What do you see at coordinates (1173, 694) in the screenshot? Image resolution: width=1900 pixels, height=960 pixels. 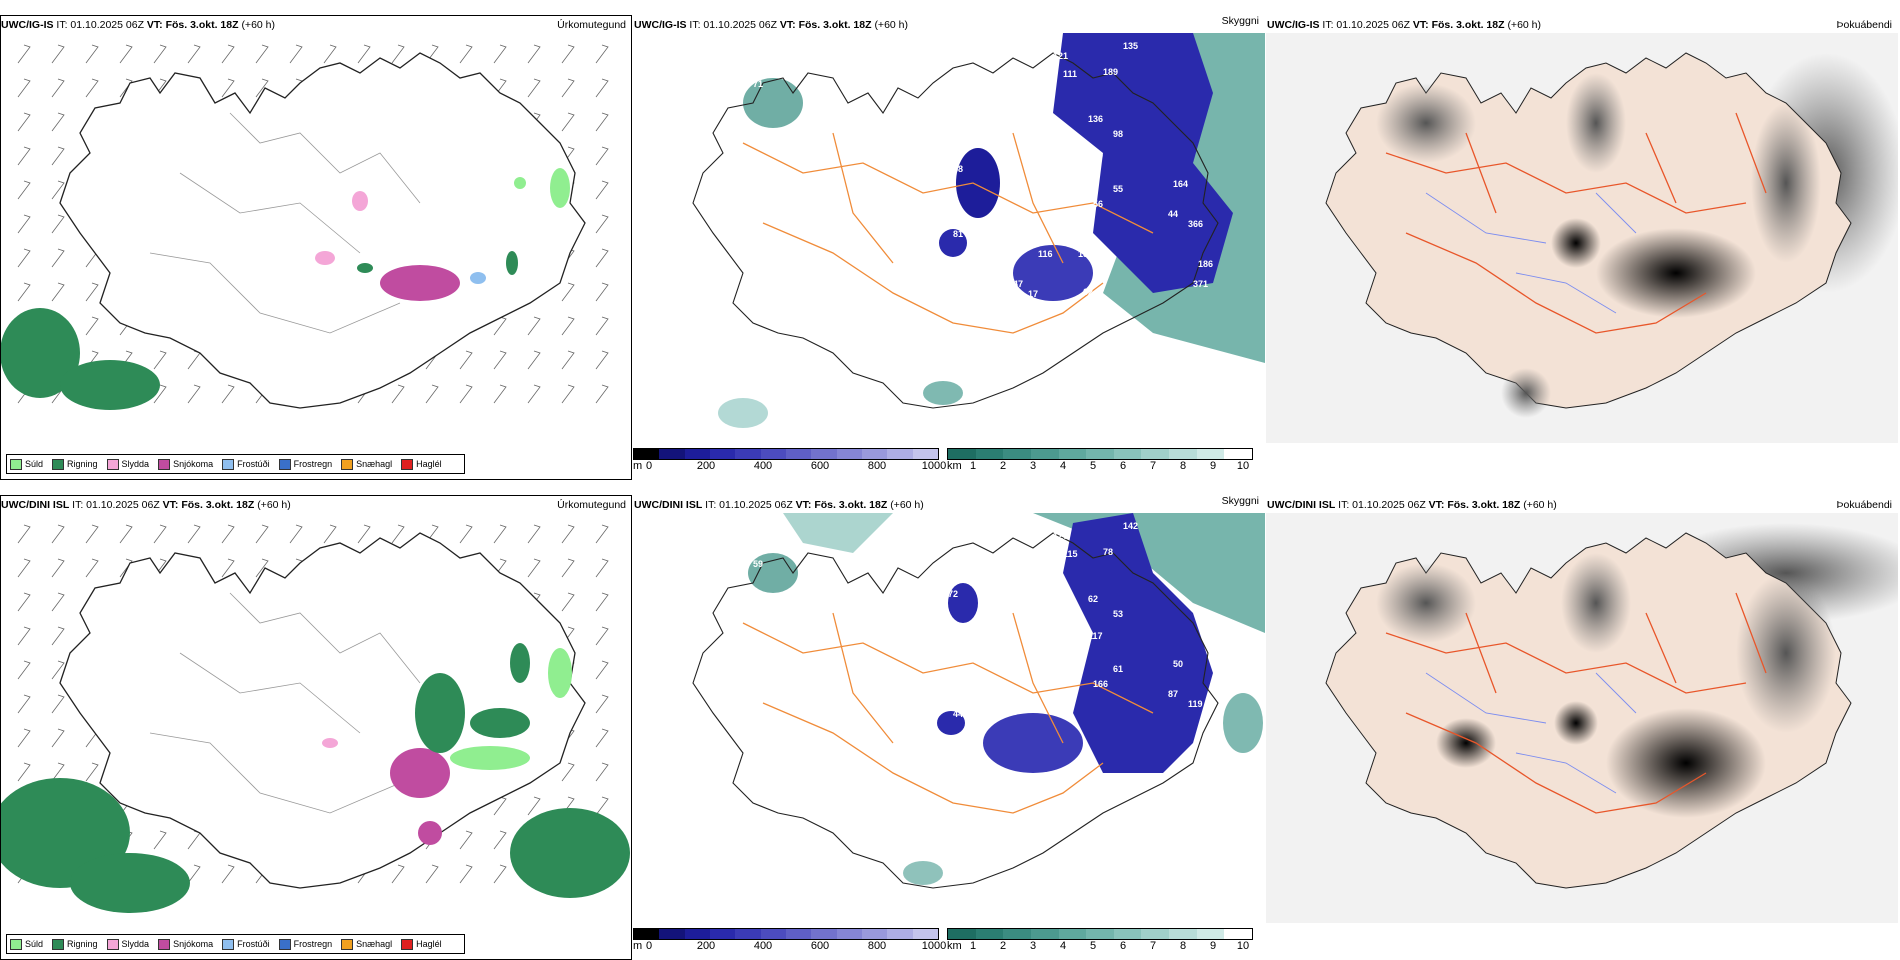 I see `visibility-label: 87` at bounding box center [1173, 694].